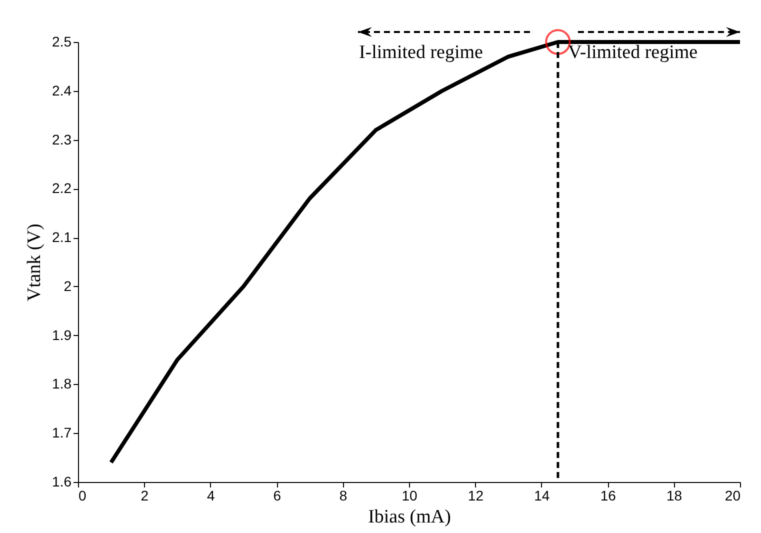  I want to click on y-tick-label: 2.1, so click(62, 237).